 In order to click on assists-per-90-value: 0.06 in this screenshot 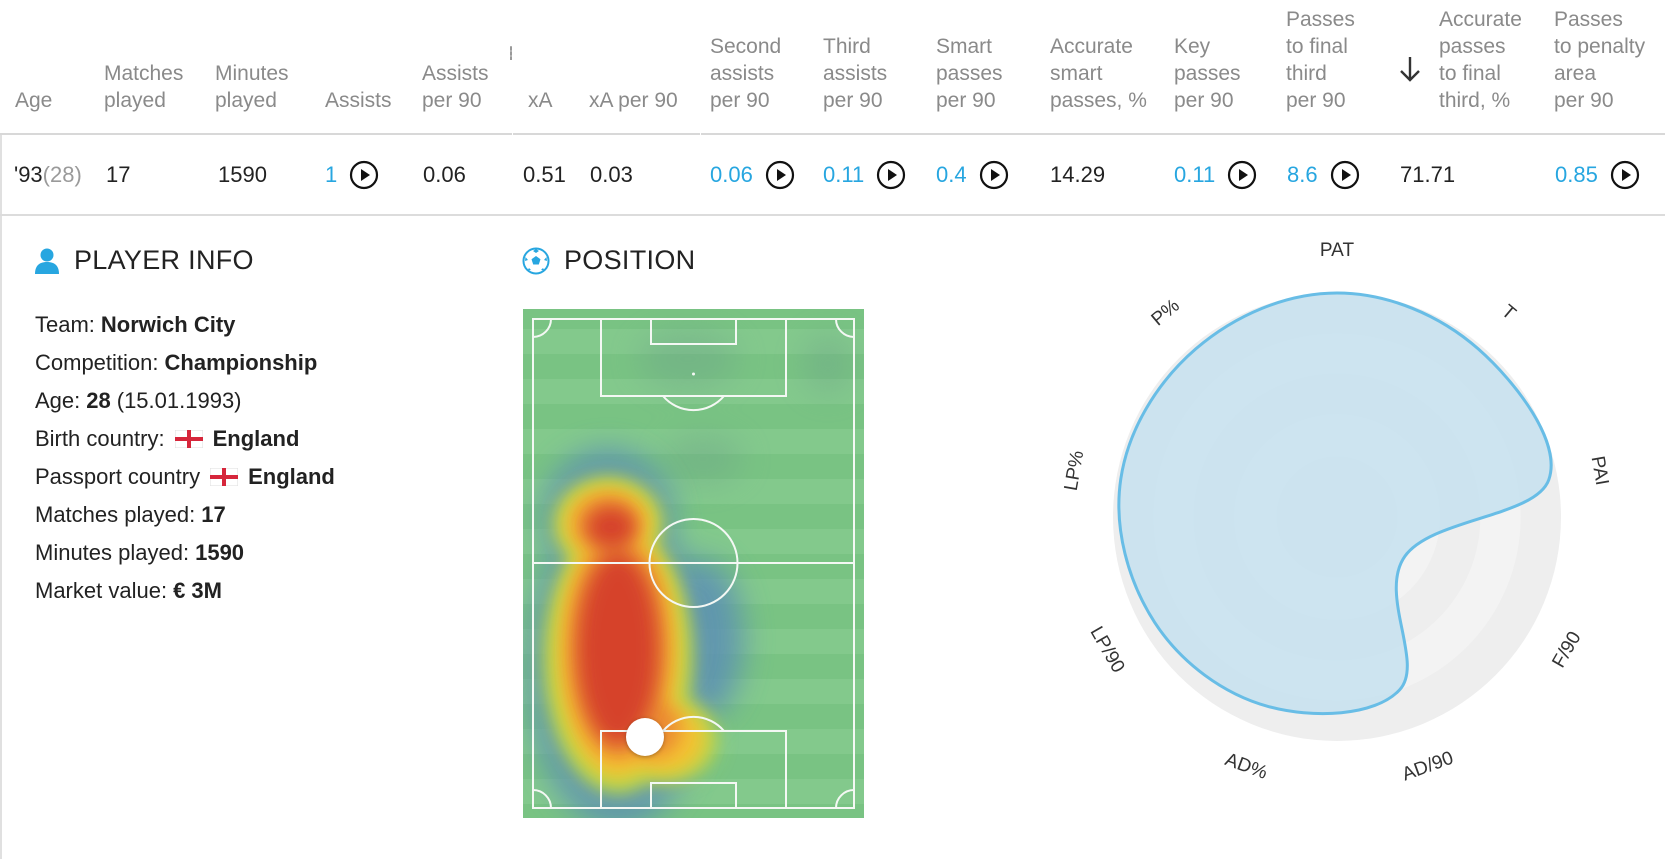, I will do `click(444, 174)`.